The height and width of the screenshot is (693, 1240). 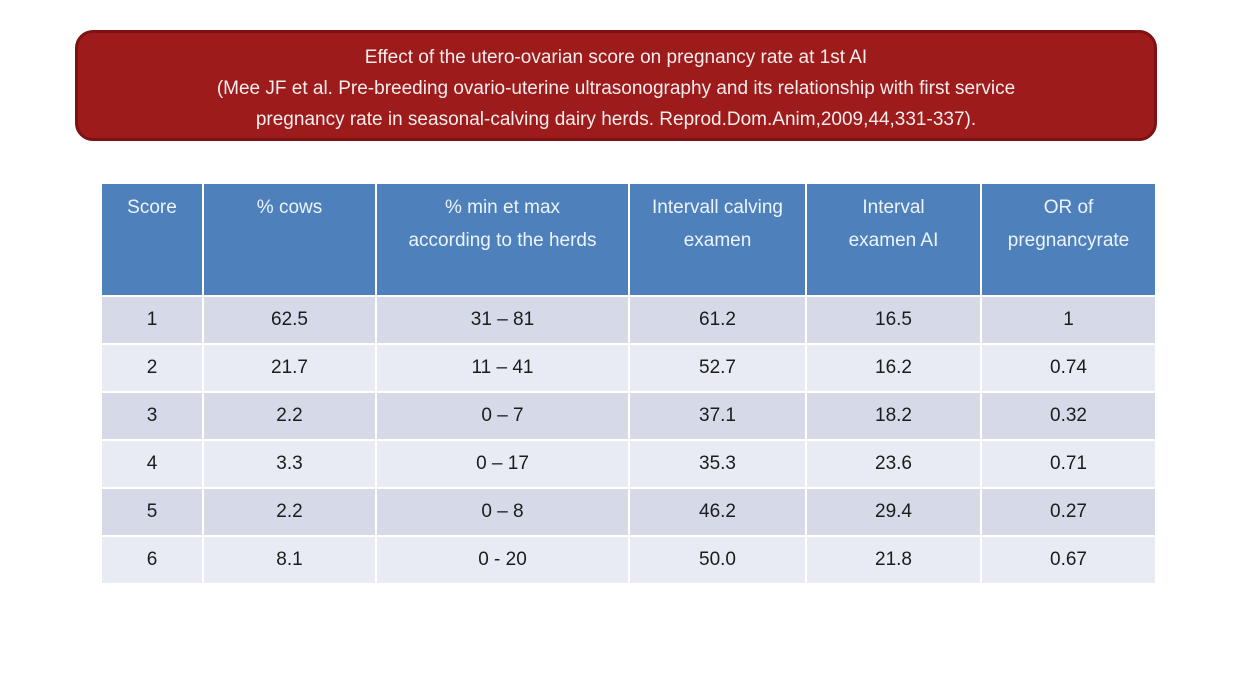 I want to click on table-row: 6 8.1 0 - 20 50.0 21.8 0.67, so click(x=628, y=560).